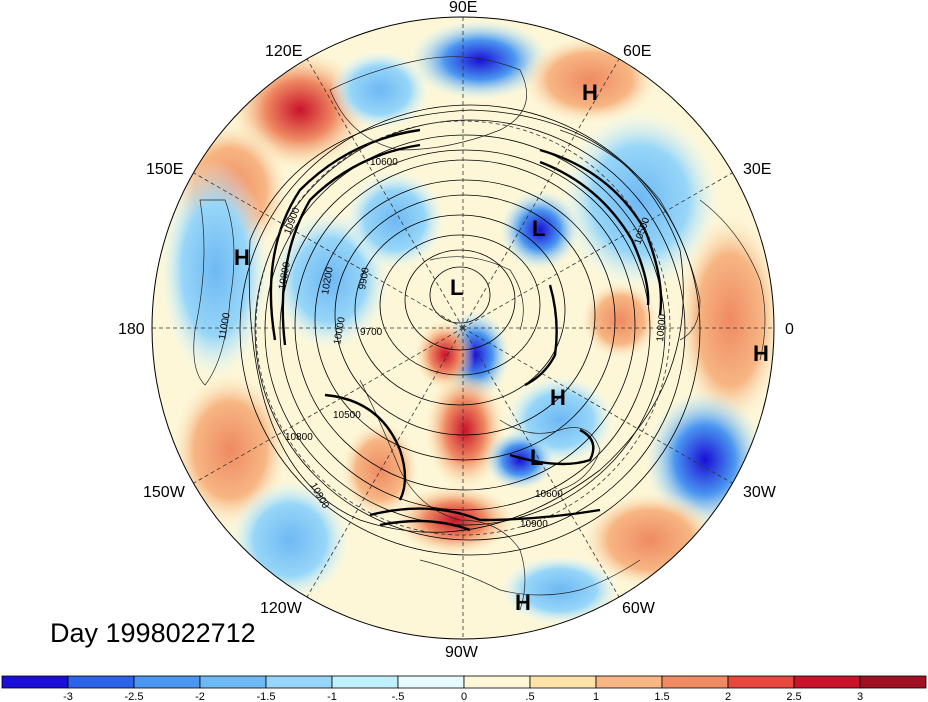 The height and width of the screenshot is (702, 928). Describe the element at coordinates (281, 608) in the screenshot. I see `lon-label-120w: 120W` at that location.